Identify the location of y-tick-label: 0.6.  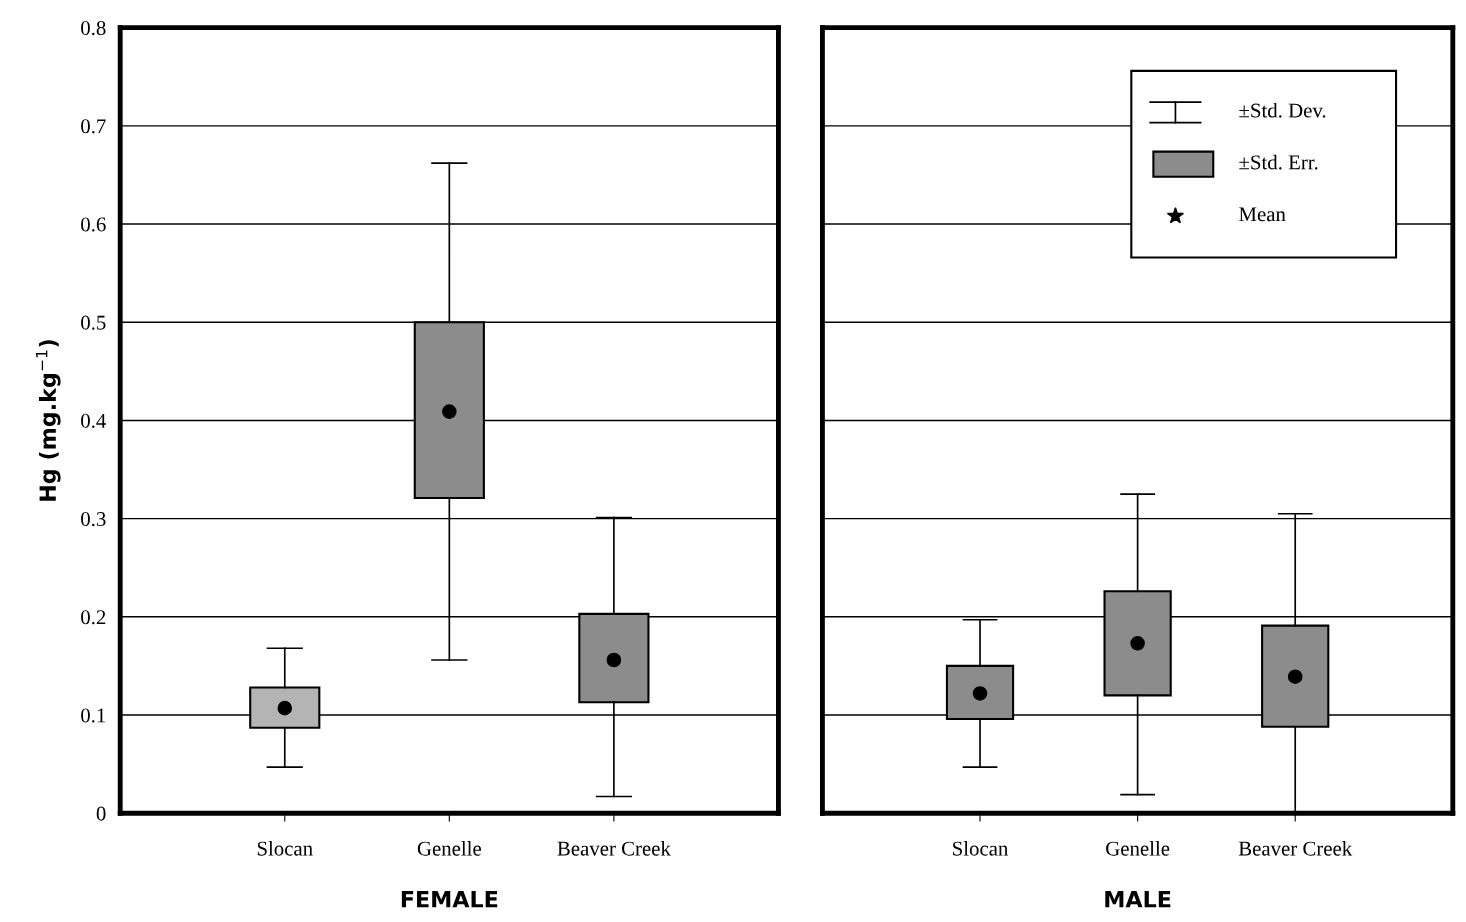
(93, 224).